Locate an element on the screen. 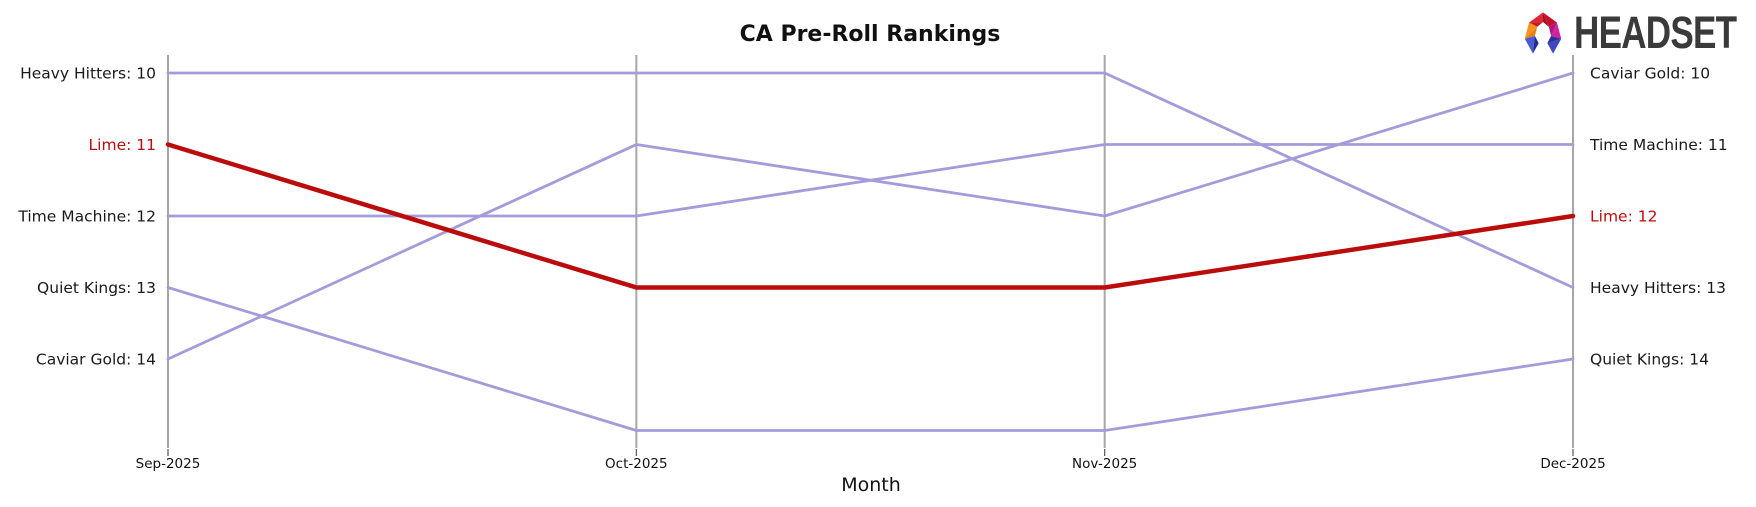  right-label-time-machine: Time Machine: 11 is located at coordinates (1658, 145).